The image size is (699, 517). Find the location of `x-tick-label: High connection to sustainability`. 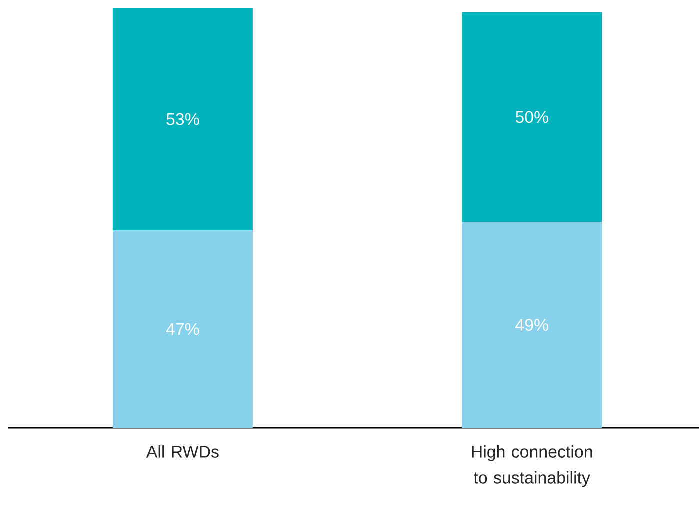

x-tick-label: High connection to sustainability is located at coordinates (532, 467).